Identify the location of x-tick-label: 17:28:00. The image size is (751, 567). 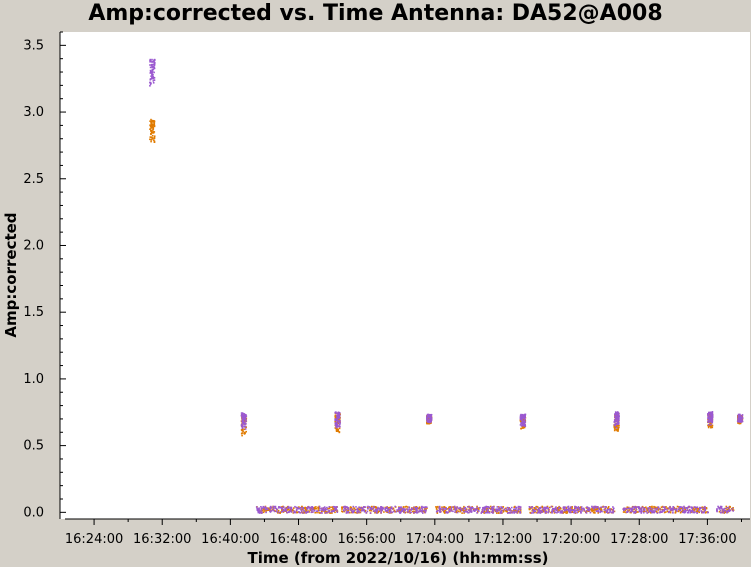
(639, 539).